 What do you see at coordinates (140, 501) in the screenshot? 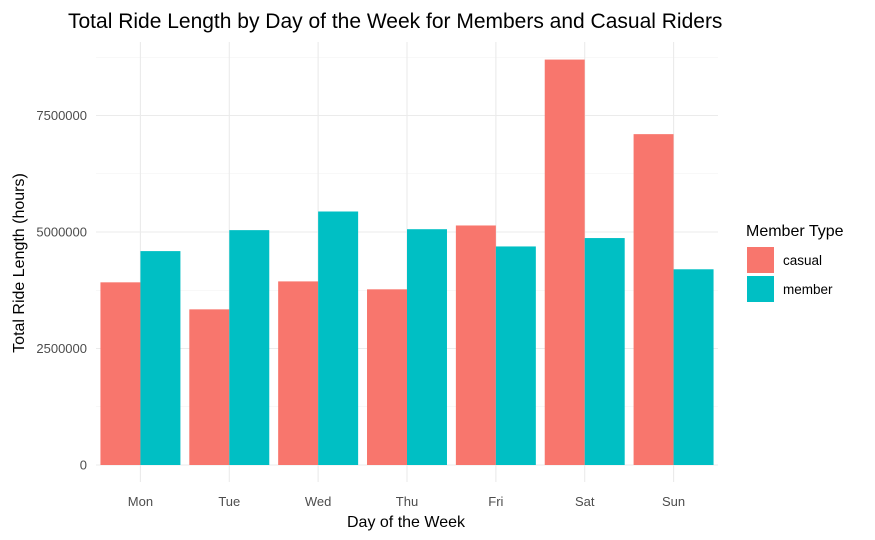
I see `x-tick-label: Mon` at bounding box center [140, 501].